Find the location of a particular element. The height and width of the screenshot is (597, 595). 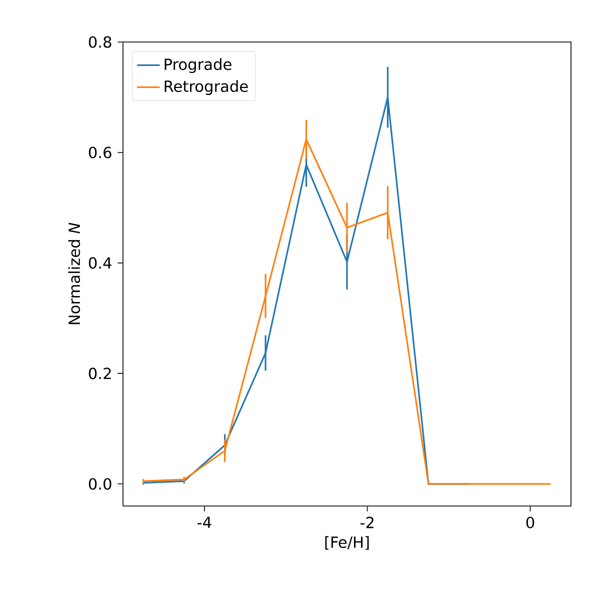

y-axis-title: Normalized N is located at coordinates (74, 273).